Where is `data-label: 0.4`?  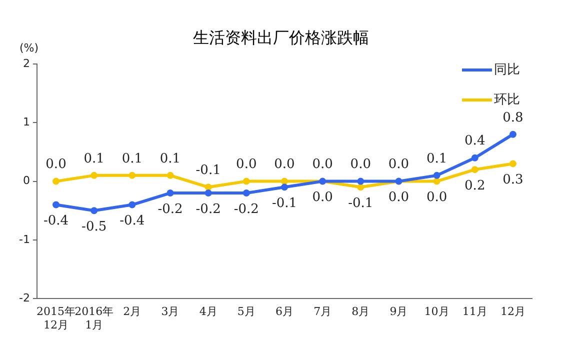
data-label: 0.4 is located at coordinates (475, 141).